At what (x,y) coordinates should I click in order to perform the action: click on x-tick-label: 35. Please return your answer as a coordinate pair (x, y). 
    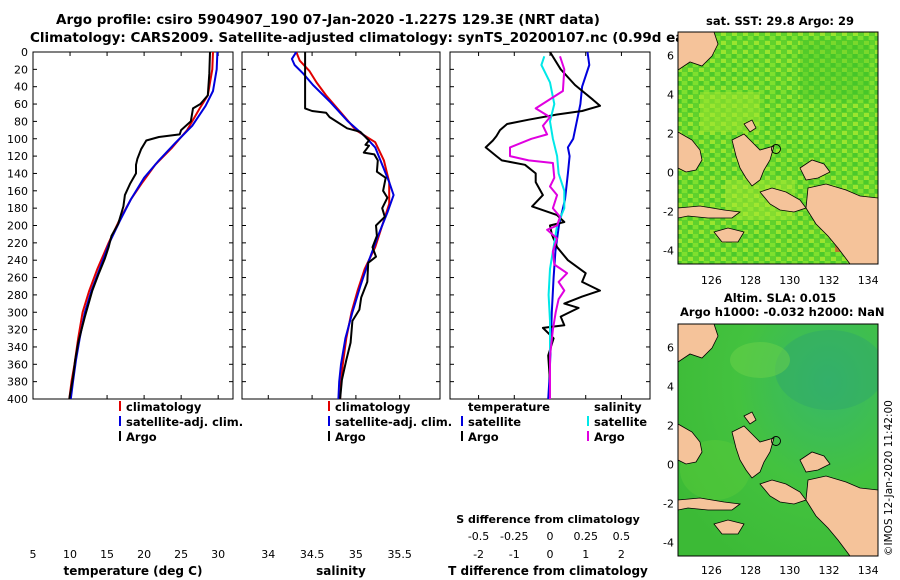
    Looking at the image, I should click on (356, 554).